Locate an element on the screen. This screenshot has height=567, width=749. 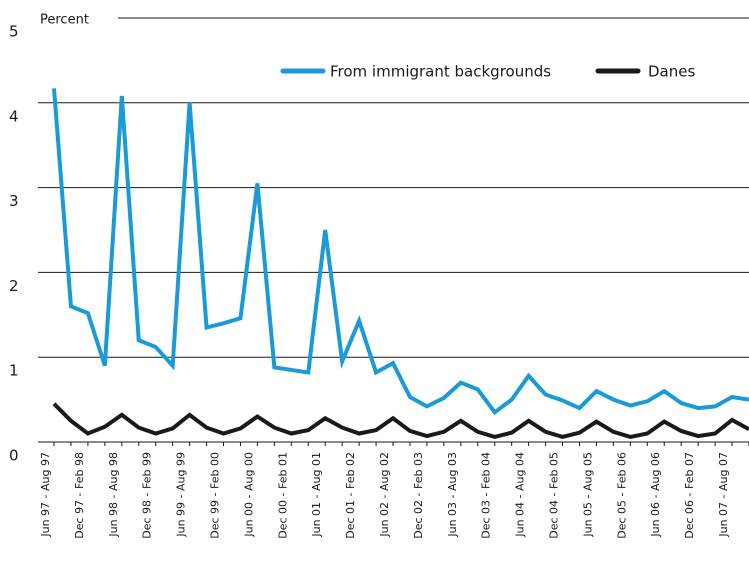
x-tick-label: Dec 03 - Feb 04 is located at coordinates (486, 495).